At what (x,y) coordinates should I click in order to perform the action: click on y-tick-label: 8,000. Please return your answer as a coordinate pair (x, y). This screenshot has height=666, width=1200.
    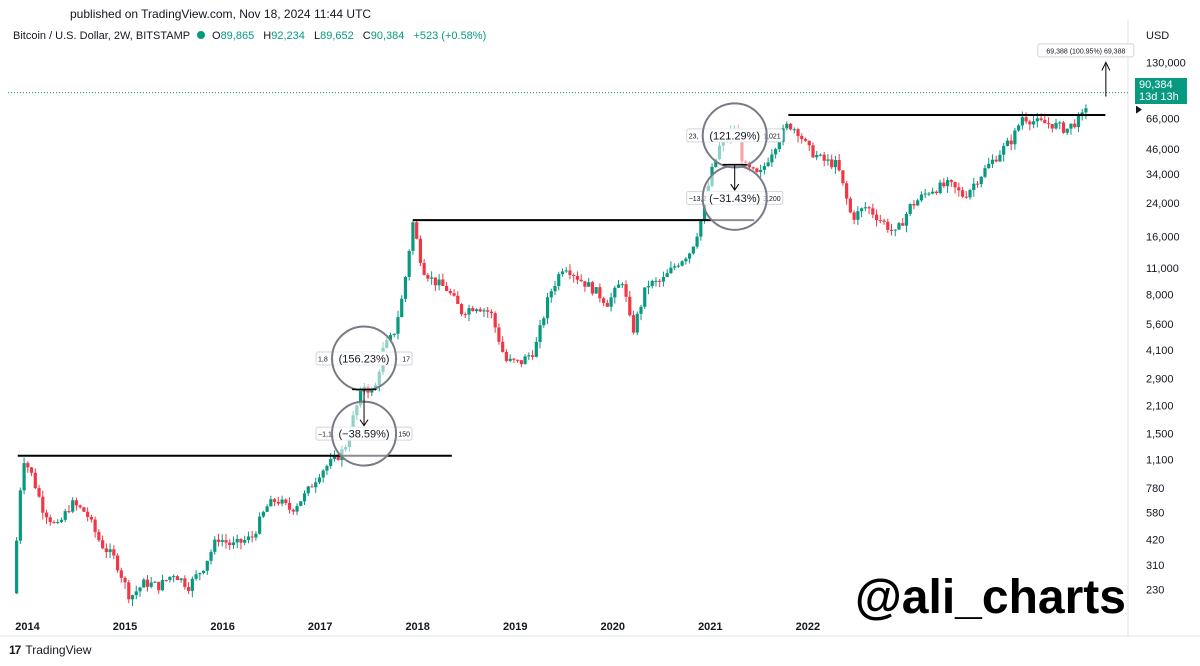
    Looking at the image, I should click on (1160, 295).